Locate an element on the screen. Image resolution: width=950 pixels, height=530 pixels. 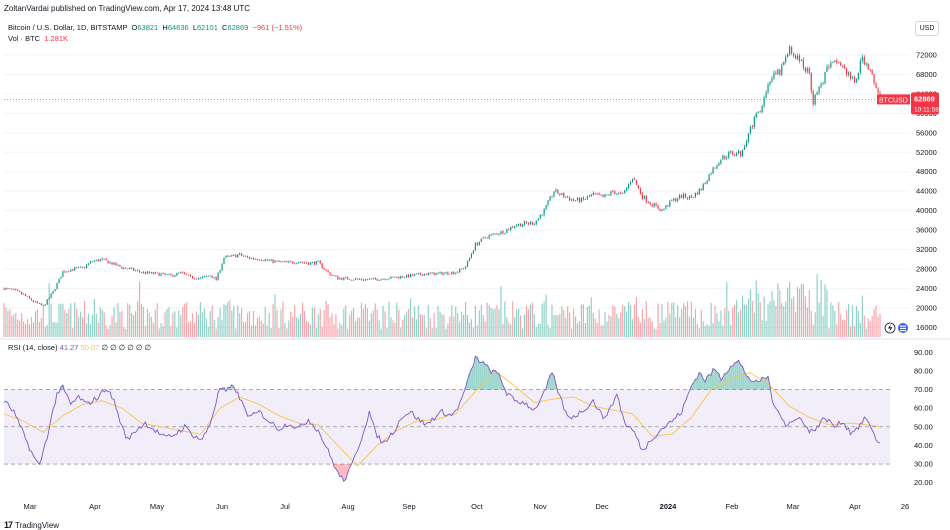
price-tick-label: 44000 is located at coordinates (926, 191).